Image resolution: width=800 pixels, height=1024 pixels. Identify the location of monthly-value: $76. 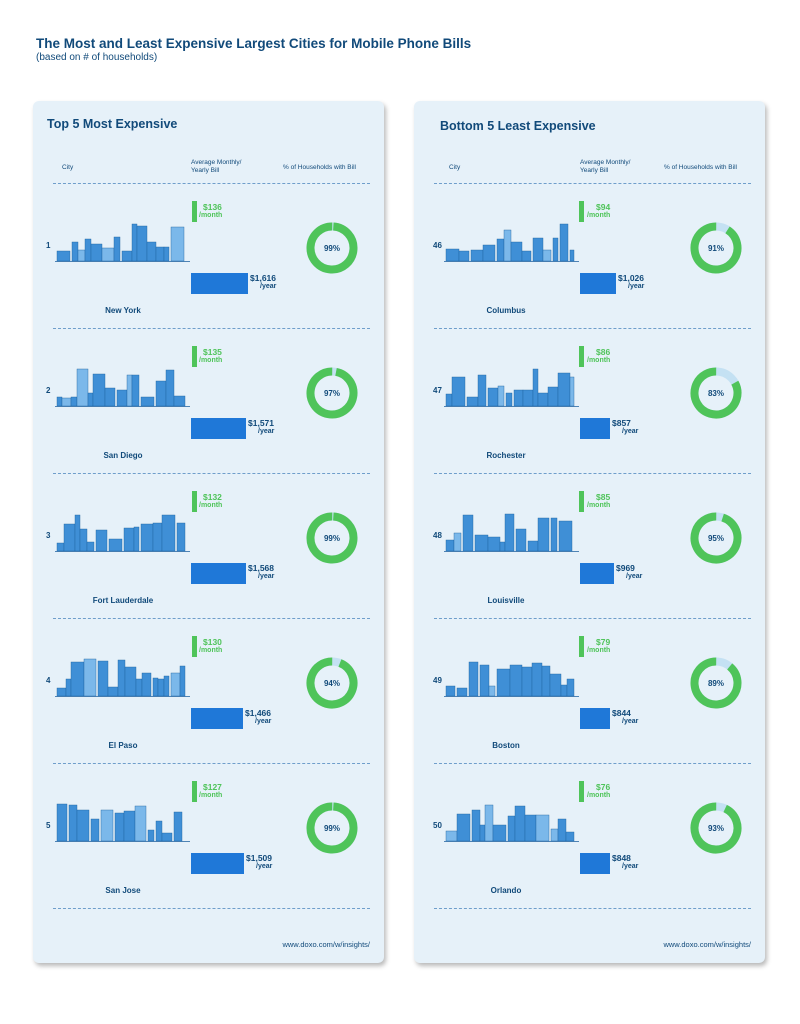
(603, 787).